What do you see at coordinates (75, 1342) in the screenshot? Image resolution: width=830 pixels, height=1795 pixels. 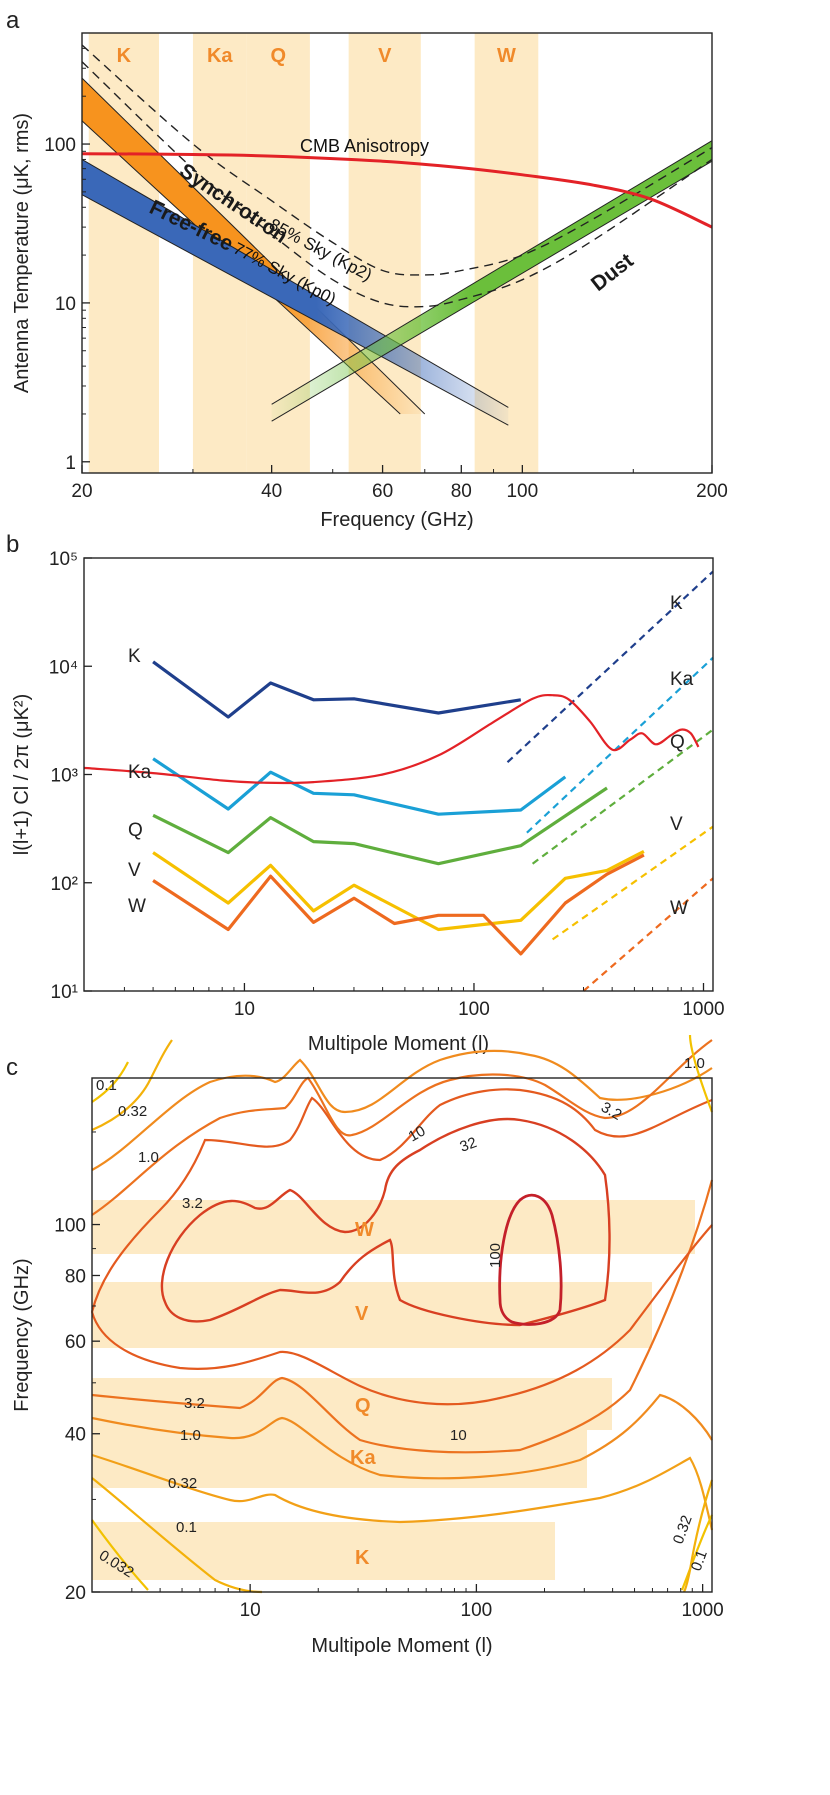 I see `y-tick-label: 60` at bounding box center [75, 1342].